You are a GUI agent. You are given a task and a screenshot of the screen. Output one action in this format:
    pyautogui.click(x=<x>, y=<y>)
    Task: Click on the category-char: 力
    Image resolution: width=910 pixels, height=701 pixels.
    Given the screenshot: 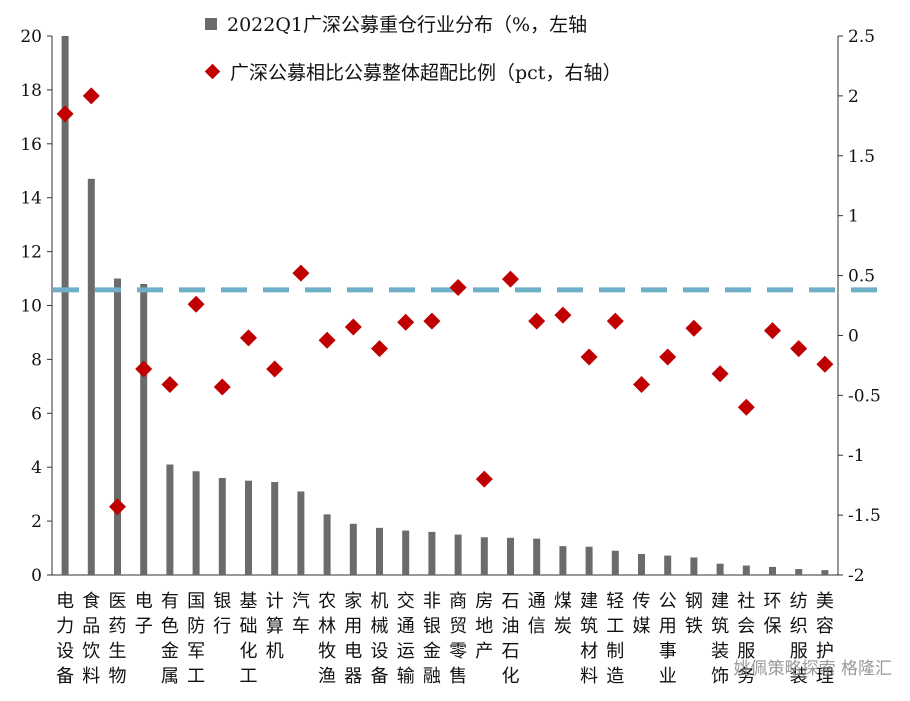 What is the action you would take?
    pyautogui.click(x=65, y=626)
    